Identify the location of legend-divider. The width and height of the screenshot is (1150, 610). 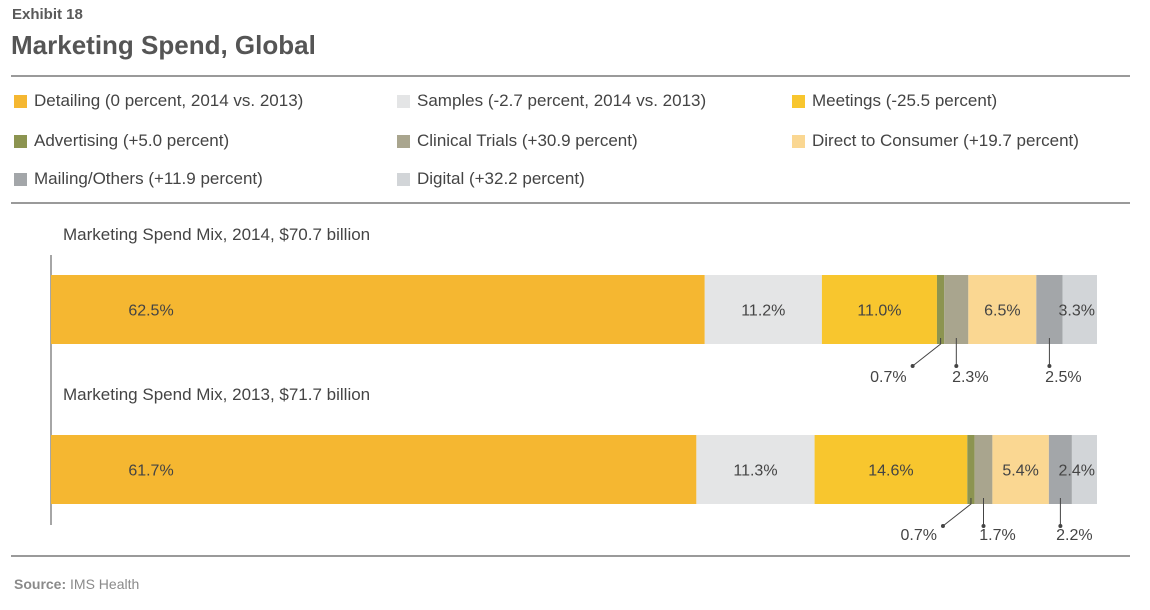
(570, 203).